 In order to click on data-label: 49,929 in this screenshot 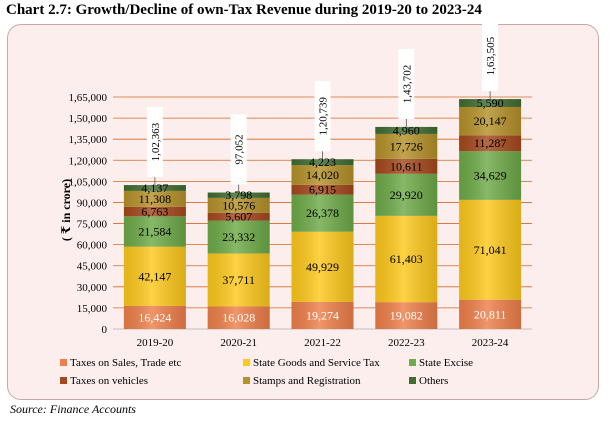, I will do `click(322, 267)`.